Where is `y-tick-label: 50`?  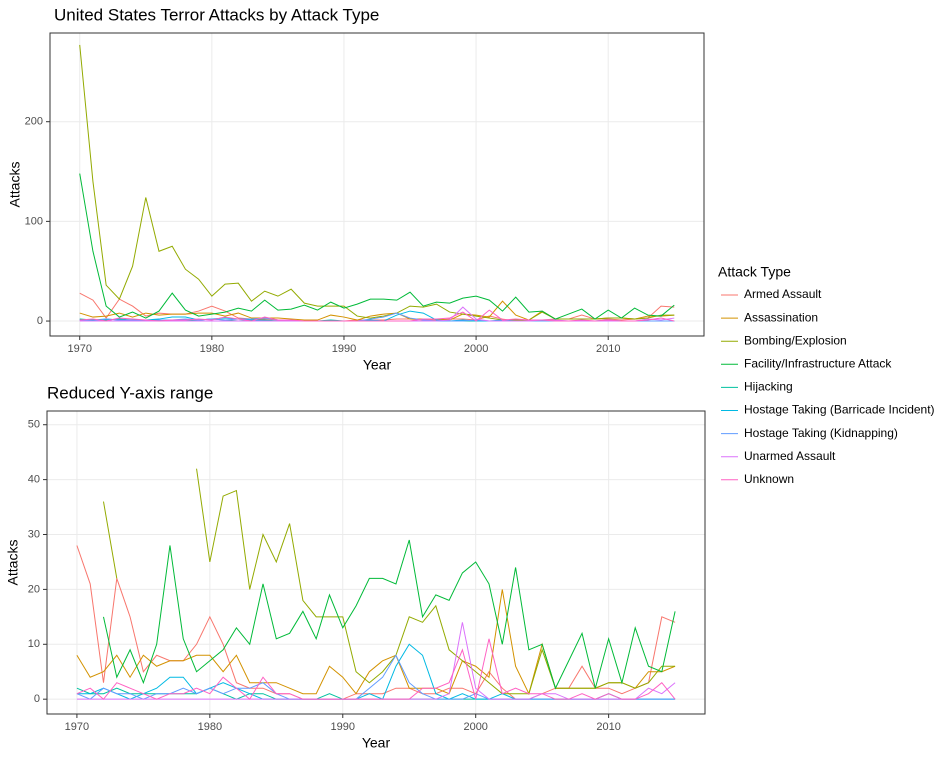 y-tick-label: 50 is located at coordinates (34, 425).